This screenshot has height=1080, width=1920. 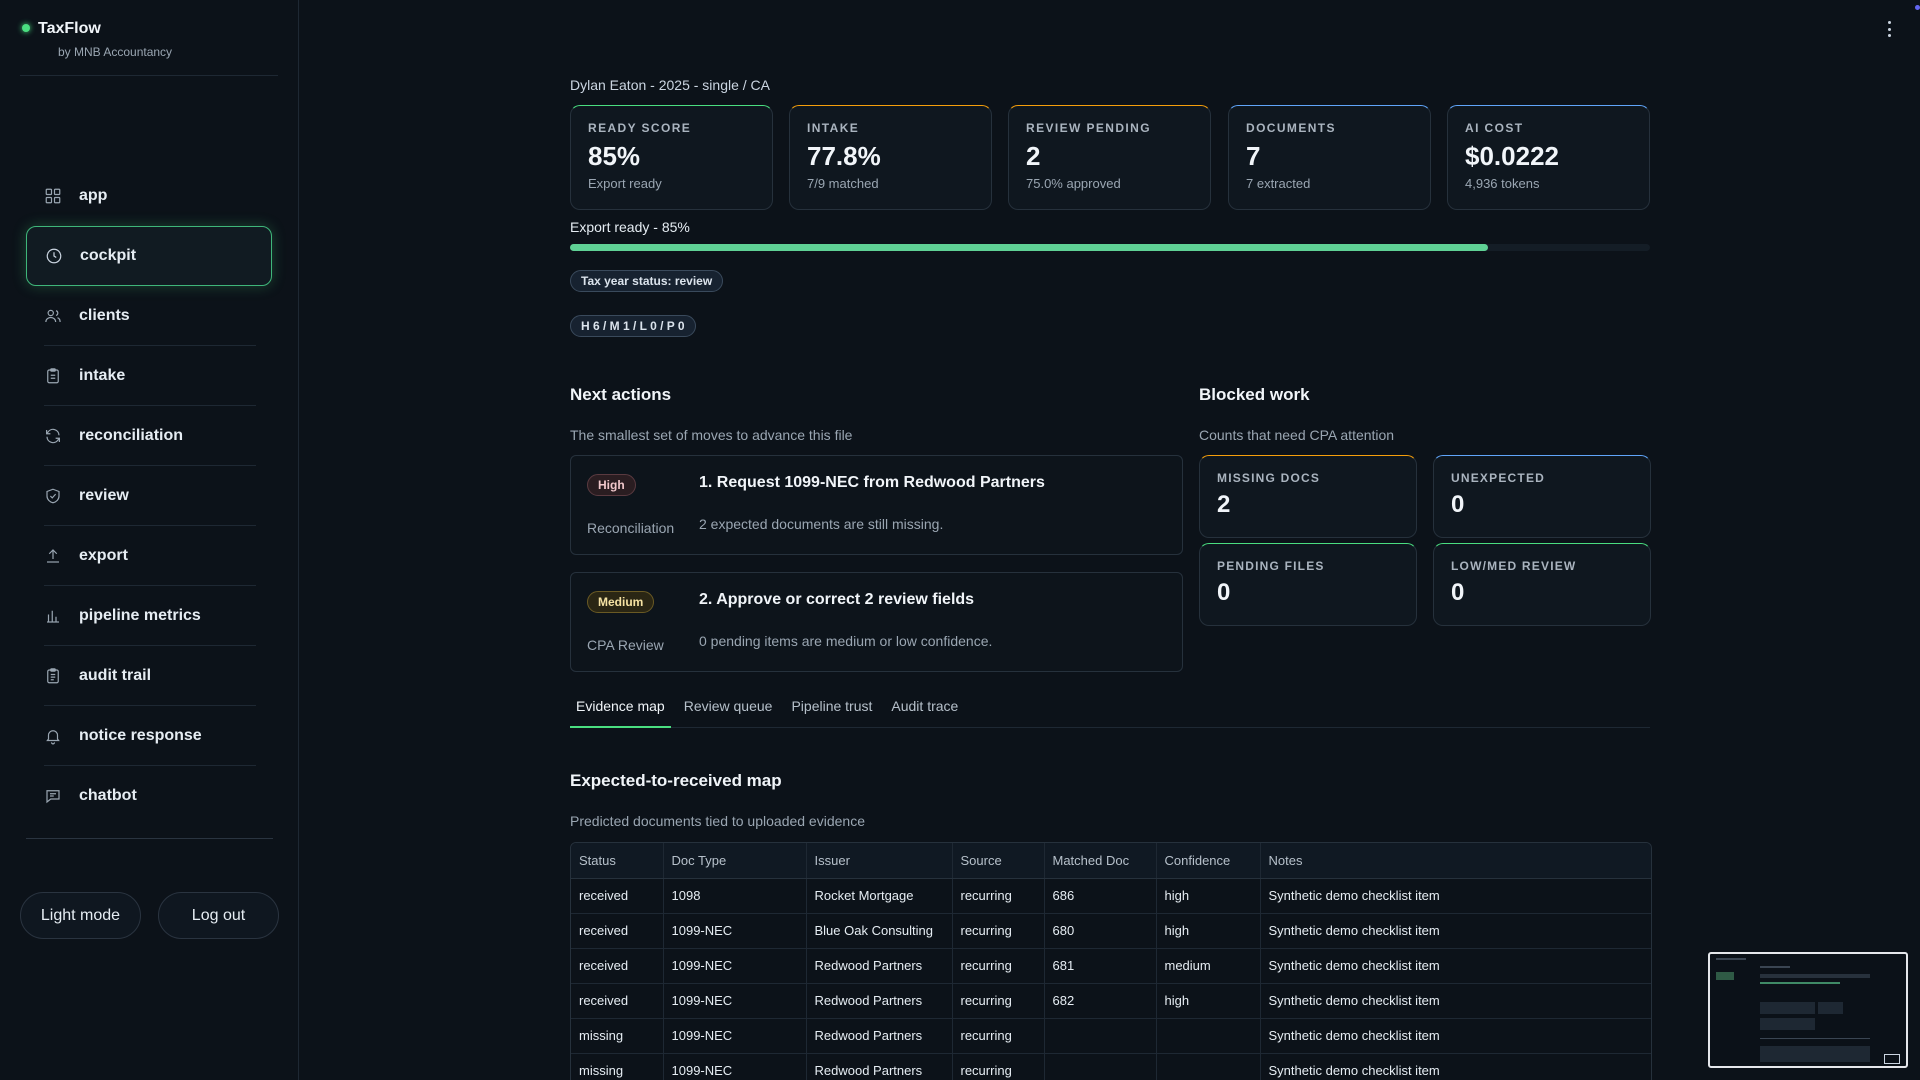 I want to click on sidebar-item-export: export, so click(x=149, y=556).